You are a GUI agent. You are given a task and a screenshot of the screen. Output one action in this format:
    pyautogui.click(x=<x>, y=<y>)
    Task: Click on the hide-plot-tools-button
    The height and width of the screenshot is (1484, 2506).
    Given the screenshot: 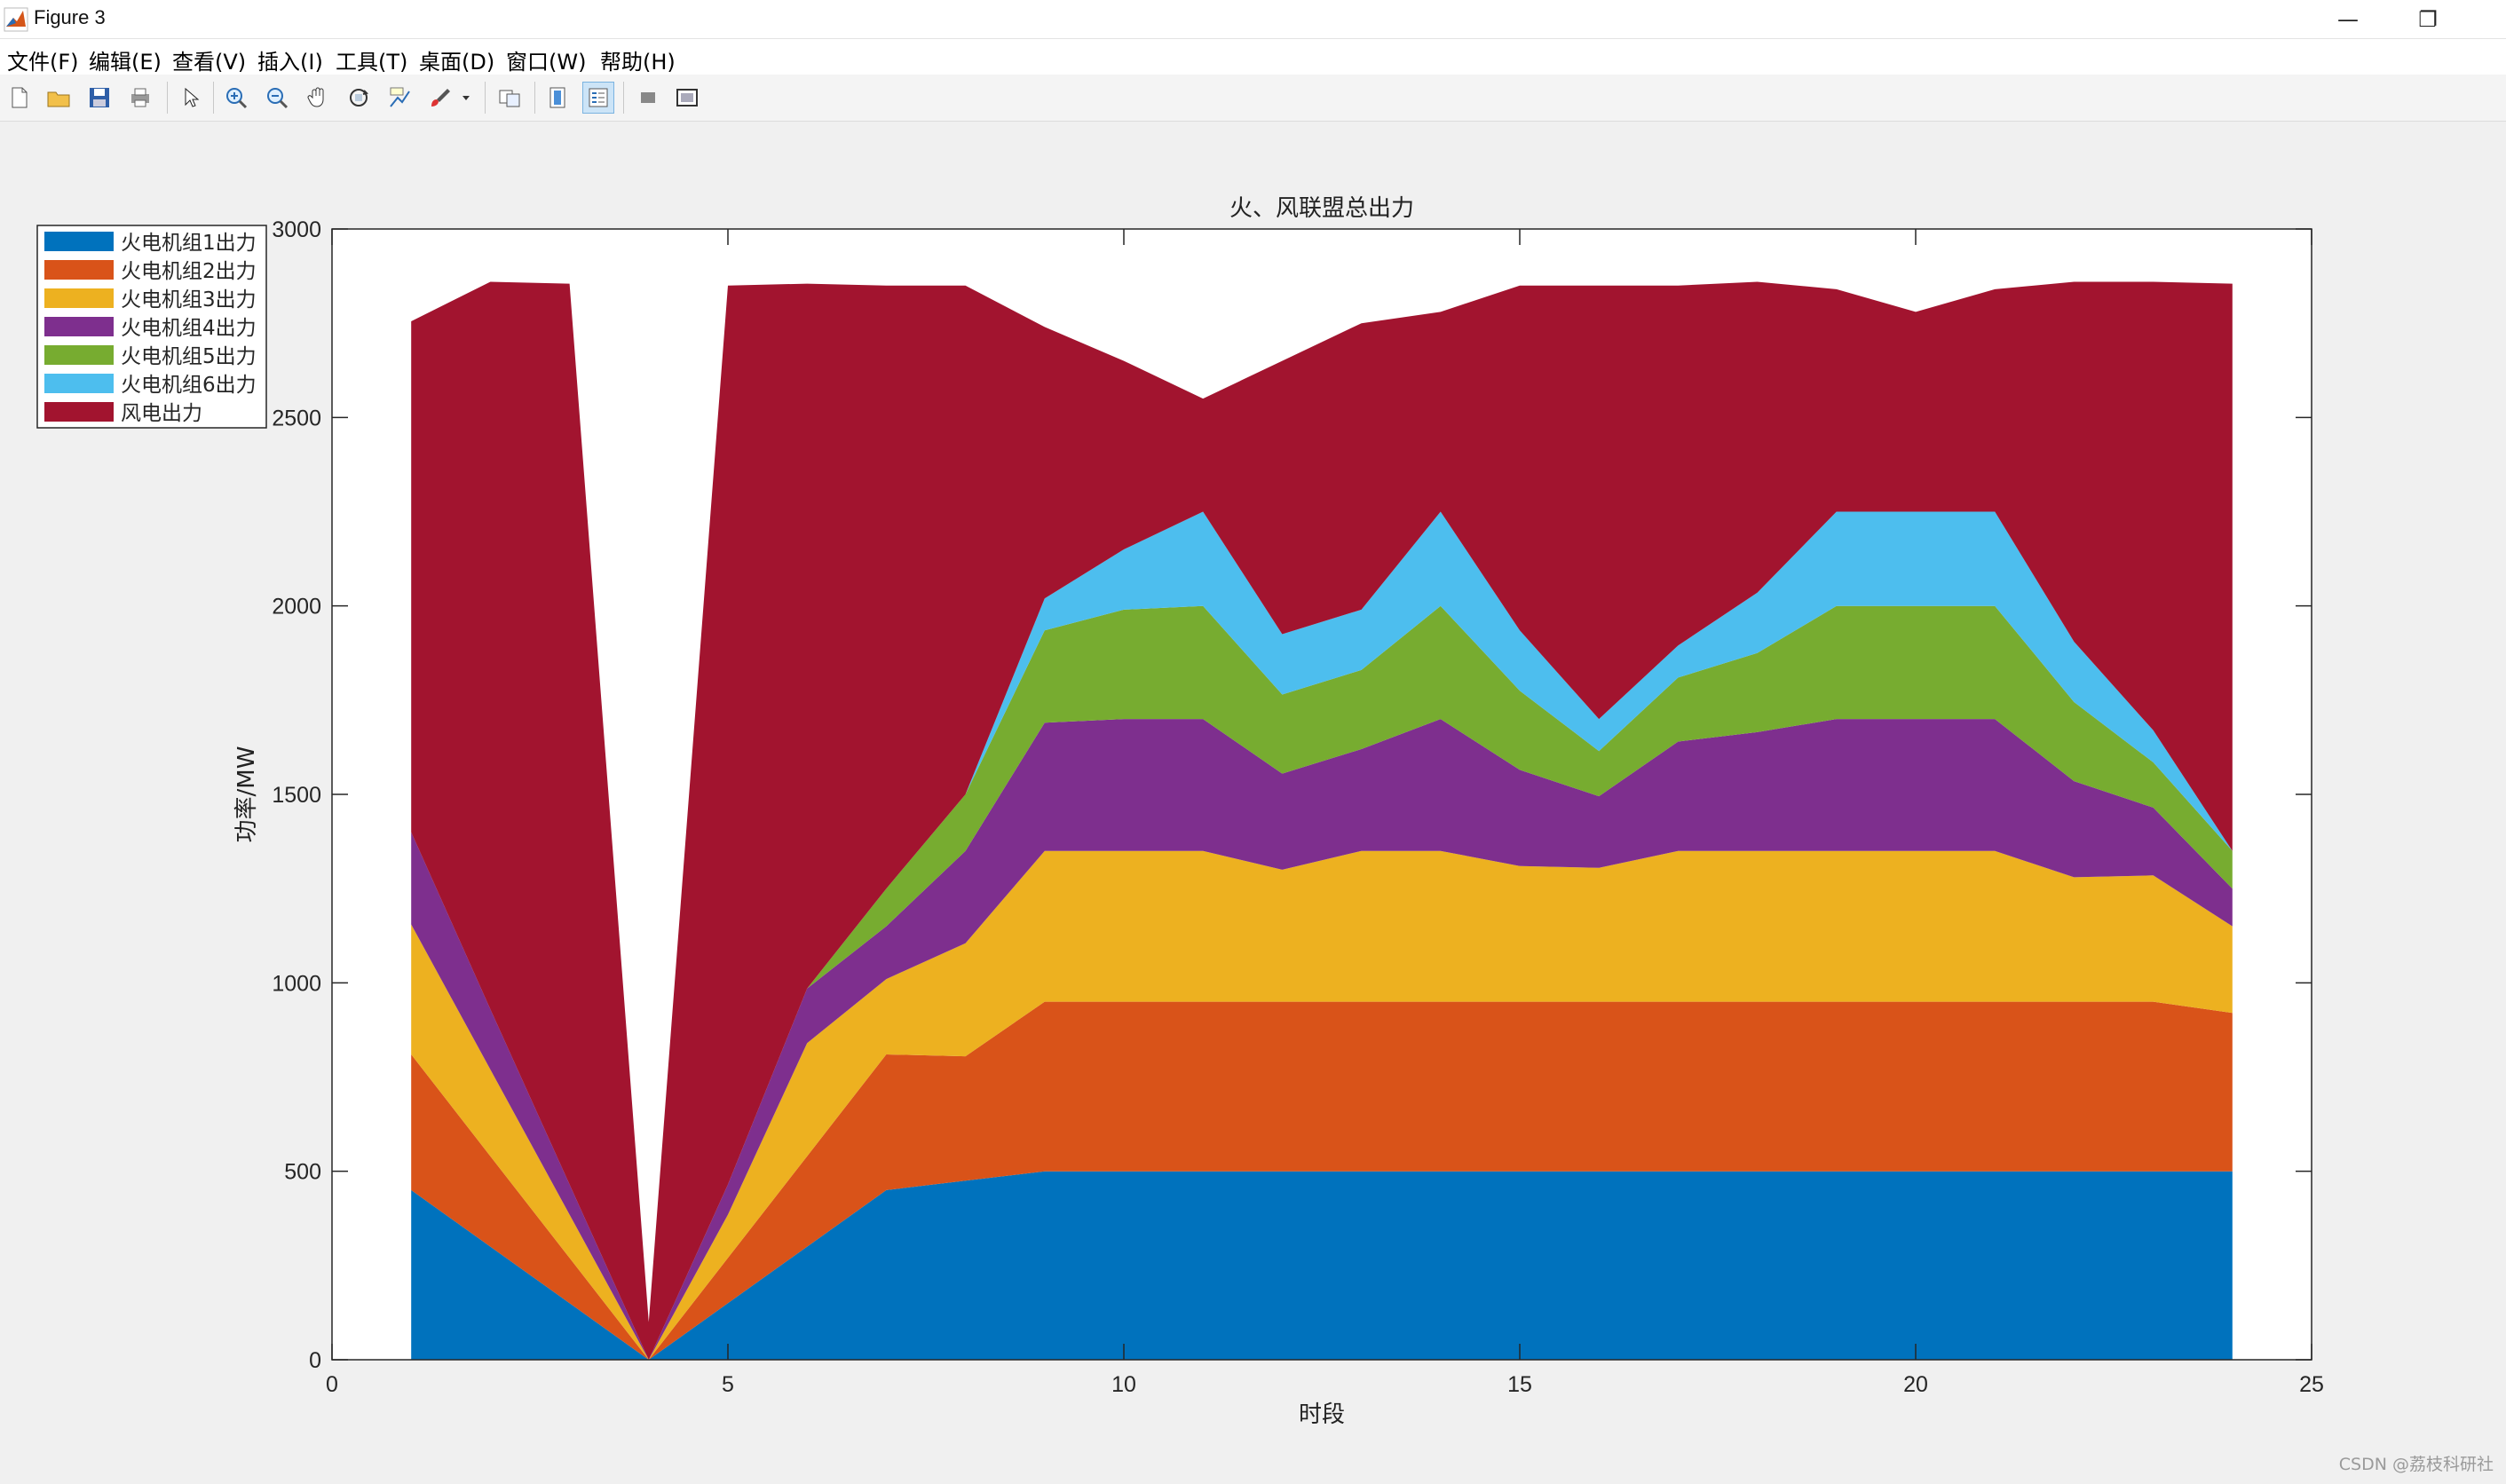 What is the action you would take?
    pyautogui.click(x=648, y=98)
    